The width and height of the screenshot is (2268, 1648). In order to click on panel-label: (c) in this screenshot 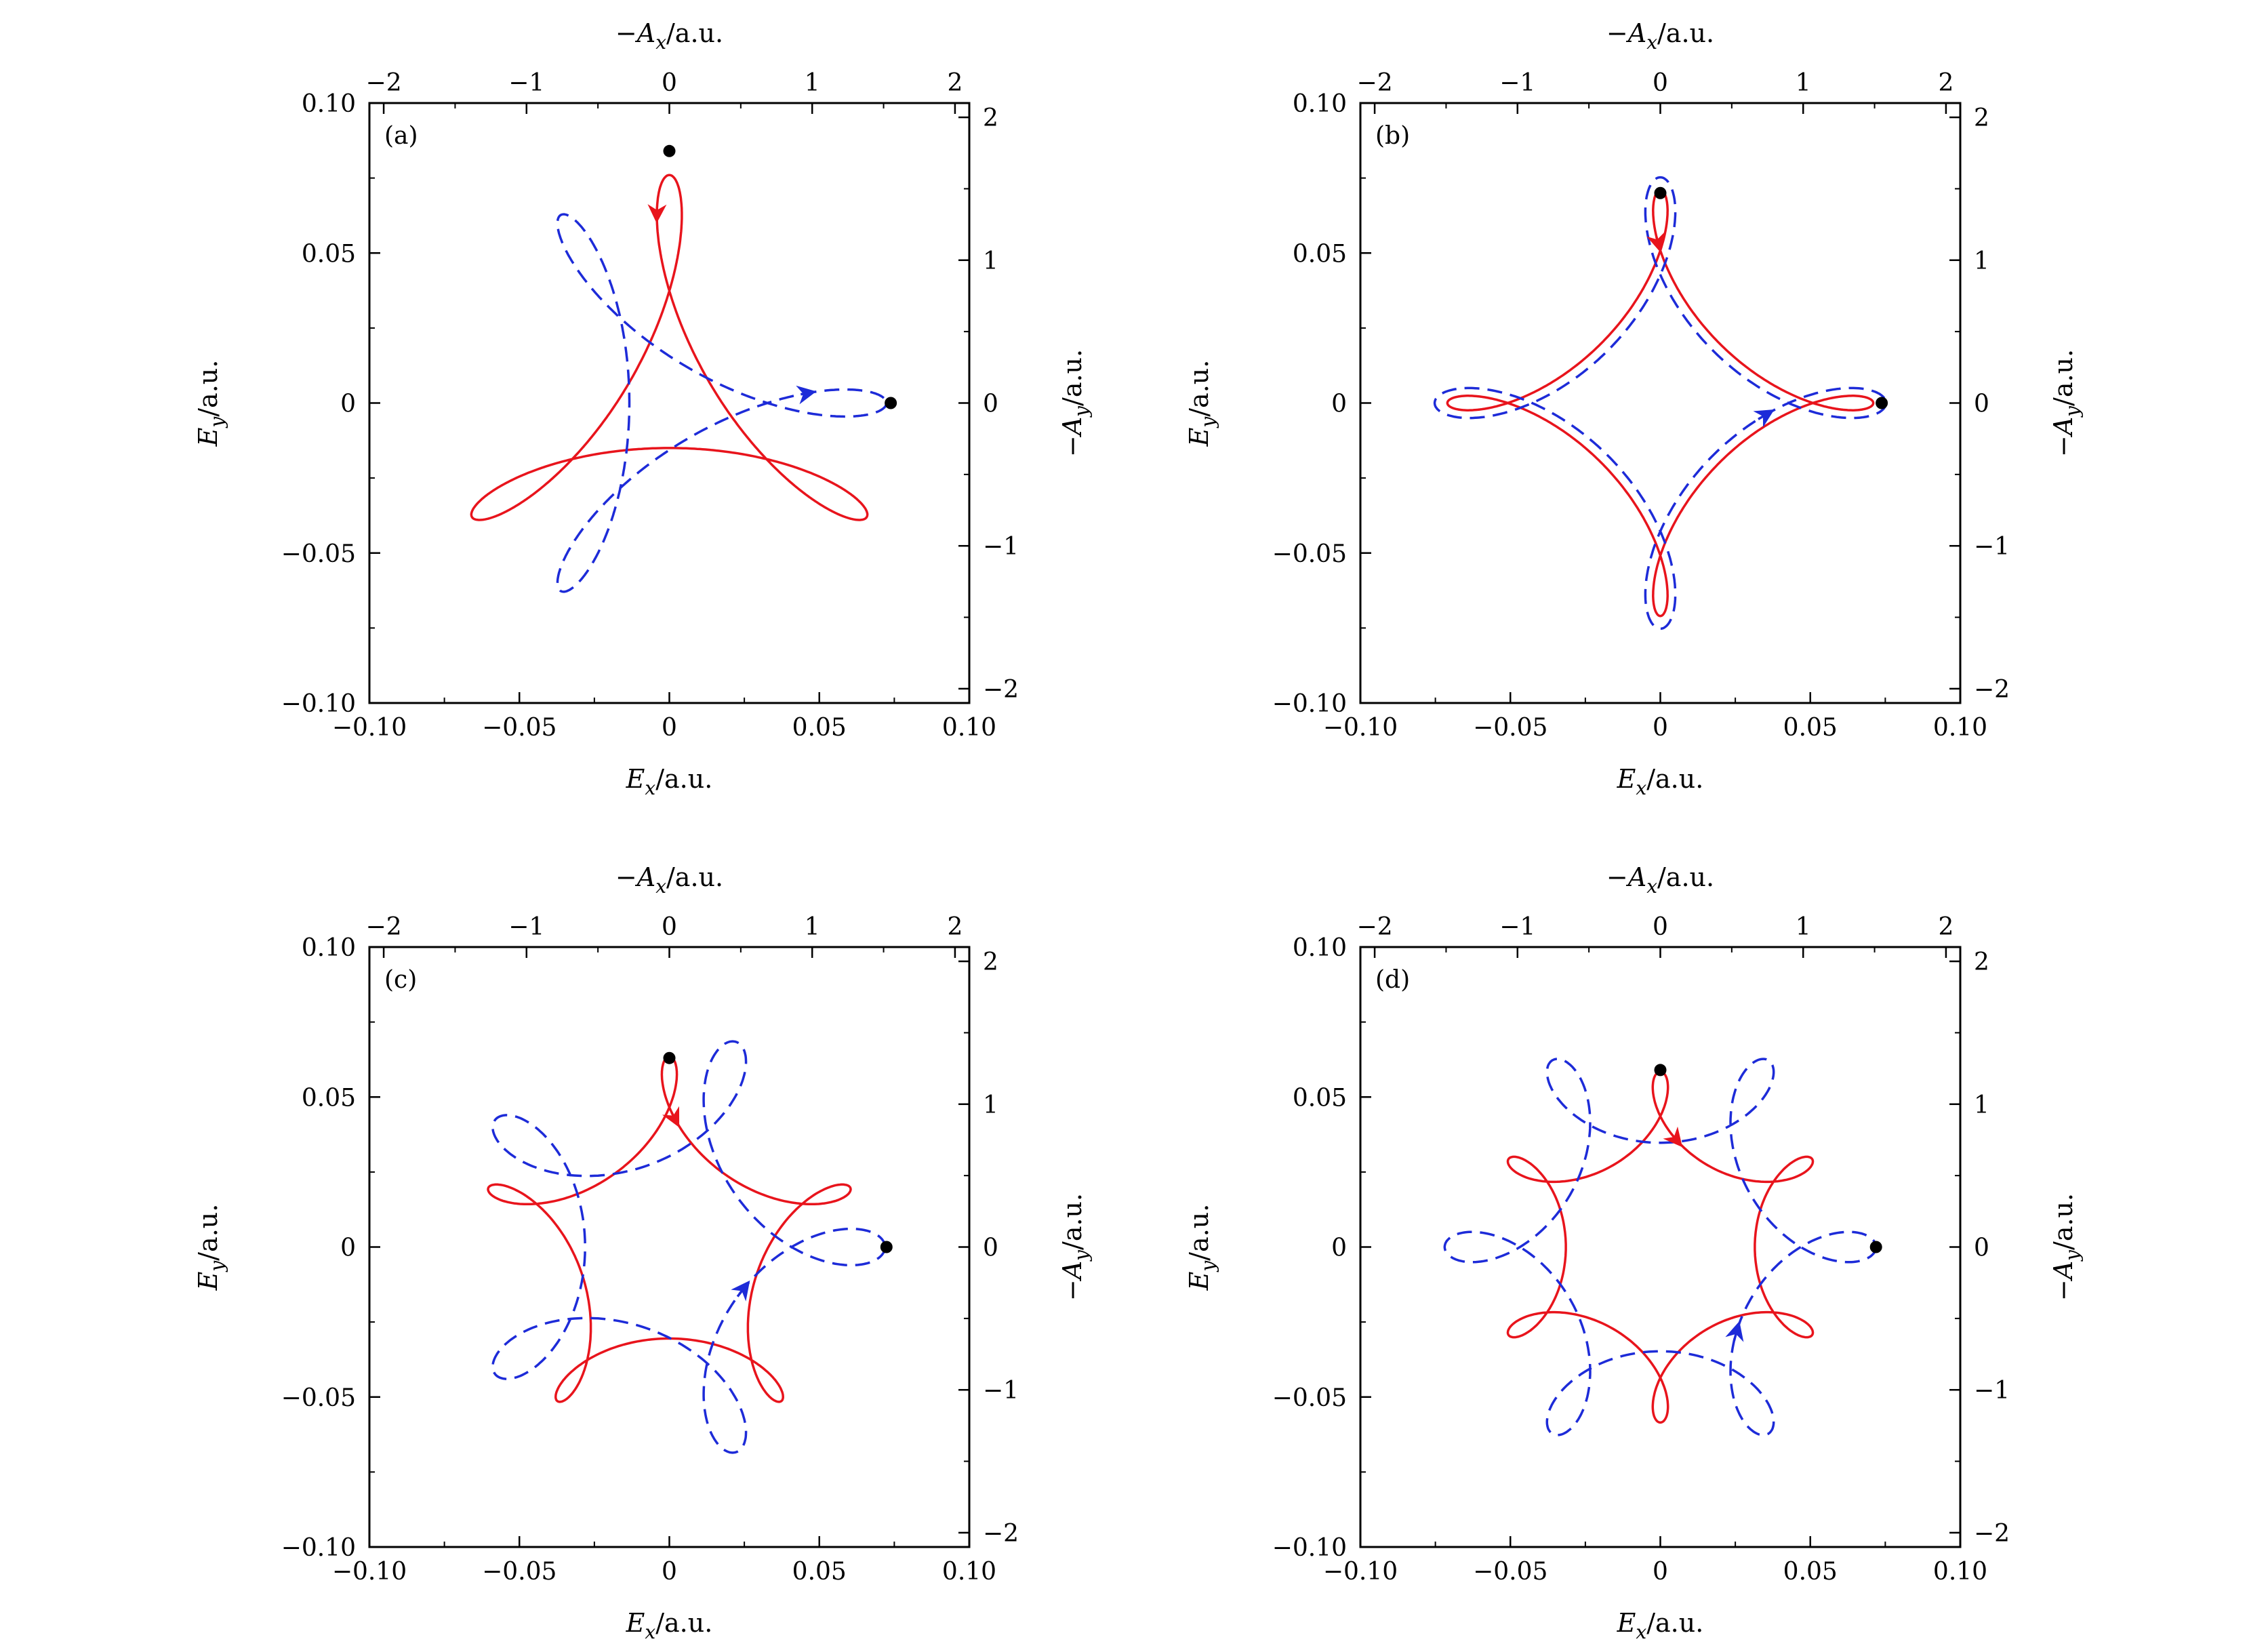, I will do `click(400, 980)`.